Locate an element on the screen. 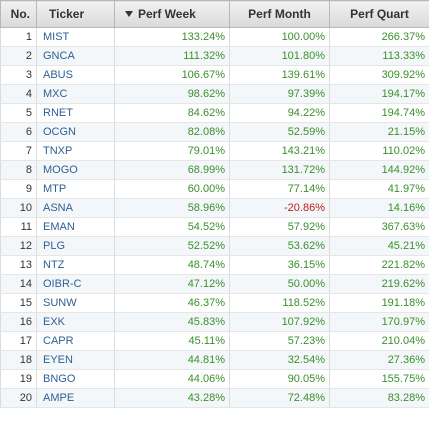  ticker-link: OIBR-C is located at coordinates (62, 284).